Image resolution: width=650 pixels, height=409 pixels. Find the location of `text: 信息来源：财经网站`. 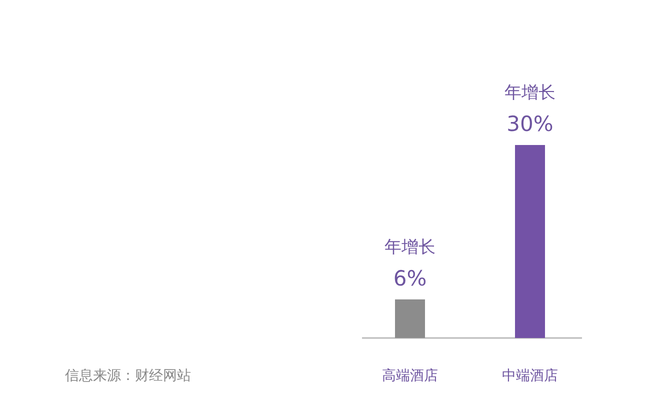

text: 信息来源：财经网站 is located at coordinates (128, 376).